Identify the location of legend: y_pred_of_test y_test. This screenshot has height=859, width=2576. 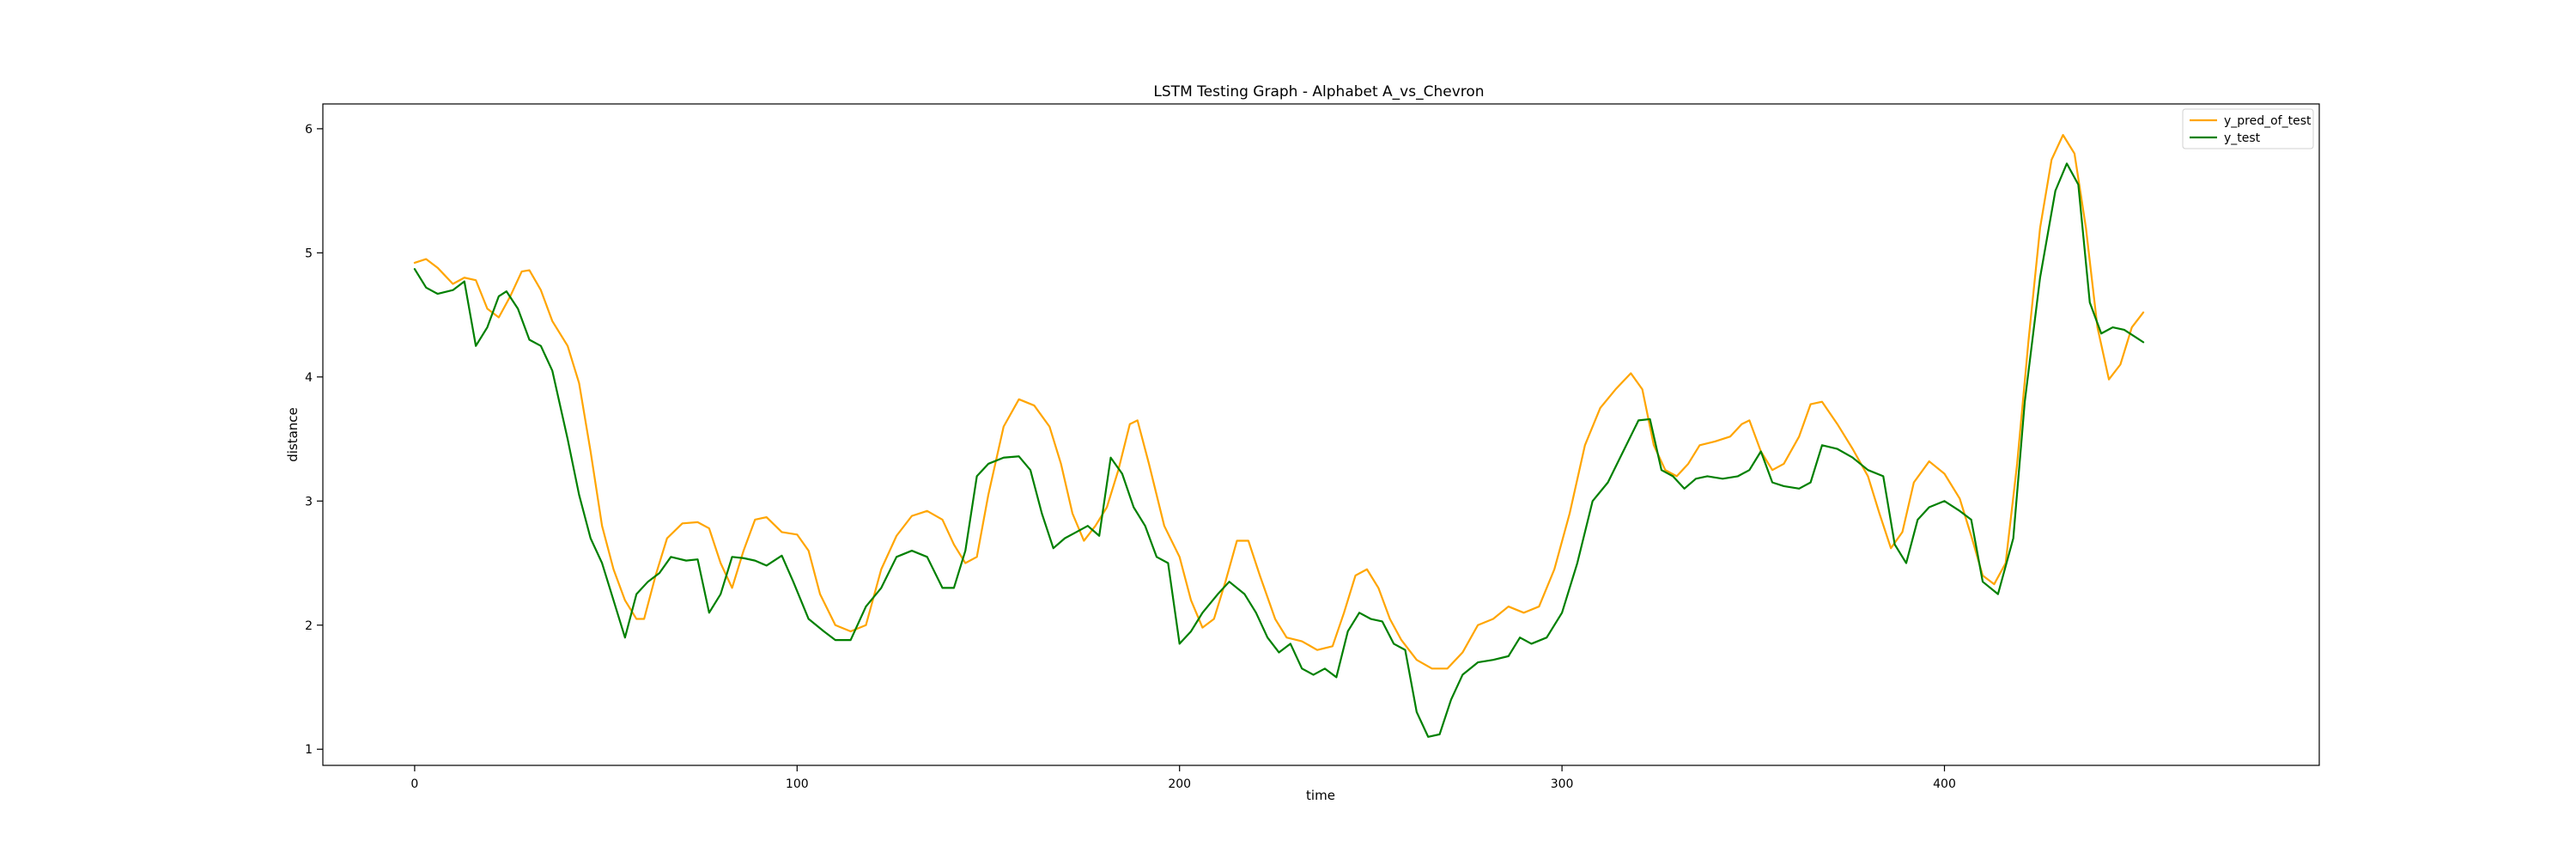
(2248, 128).